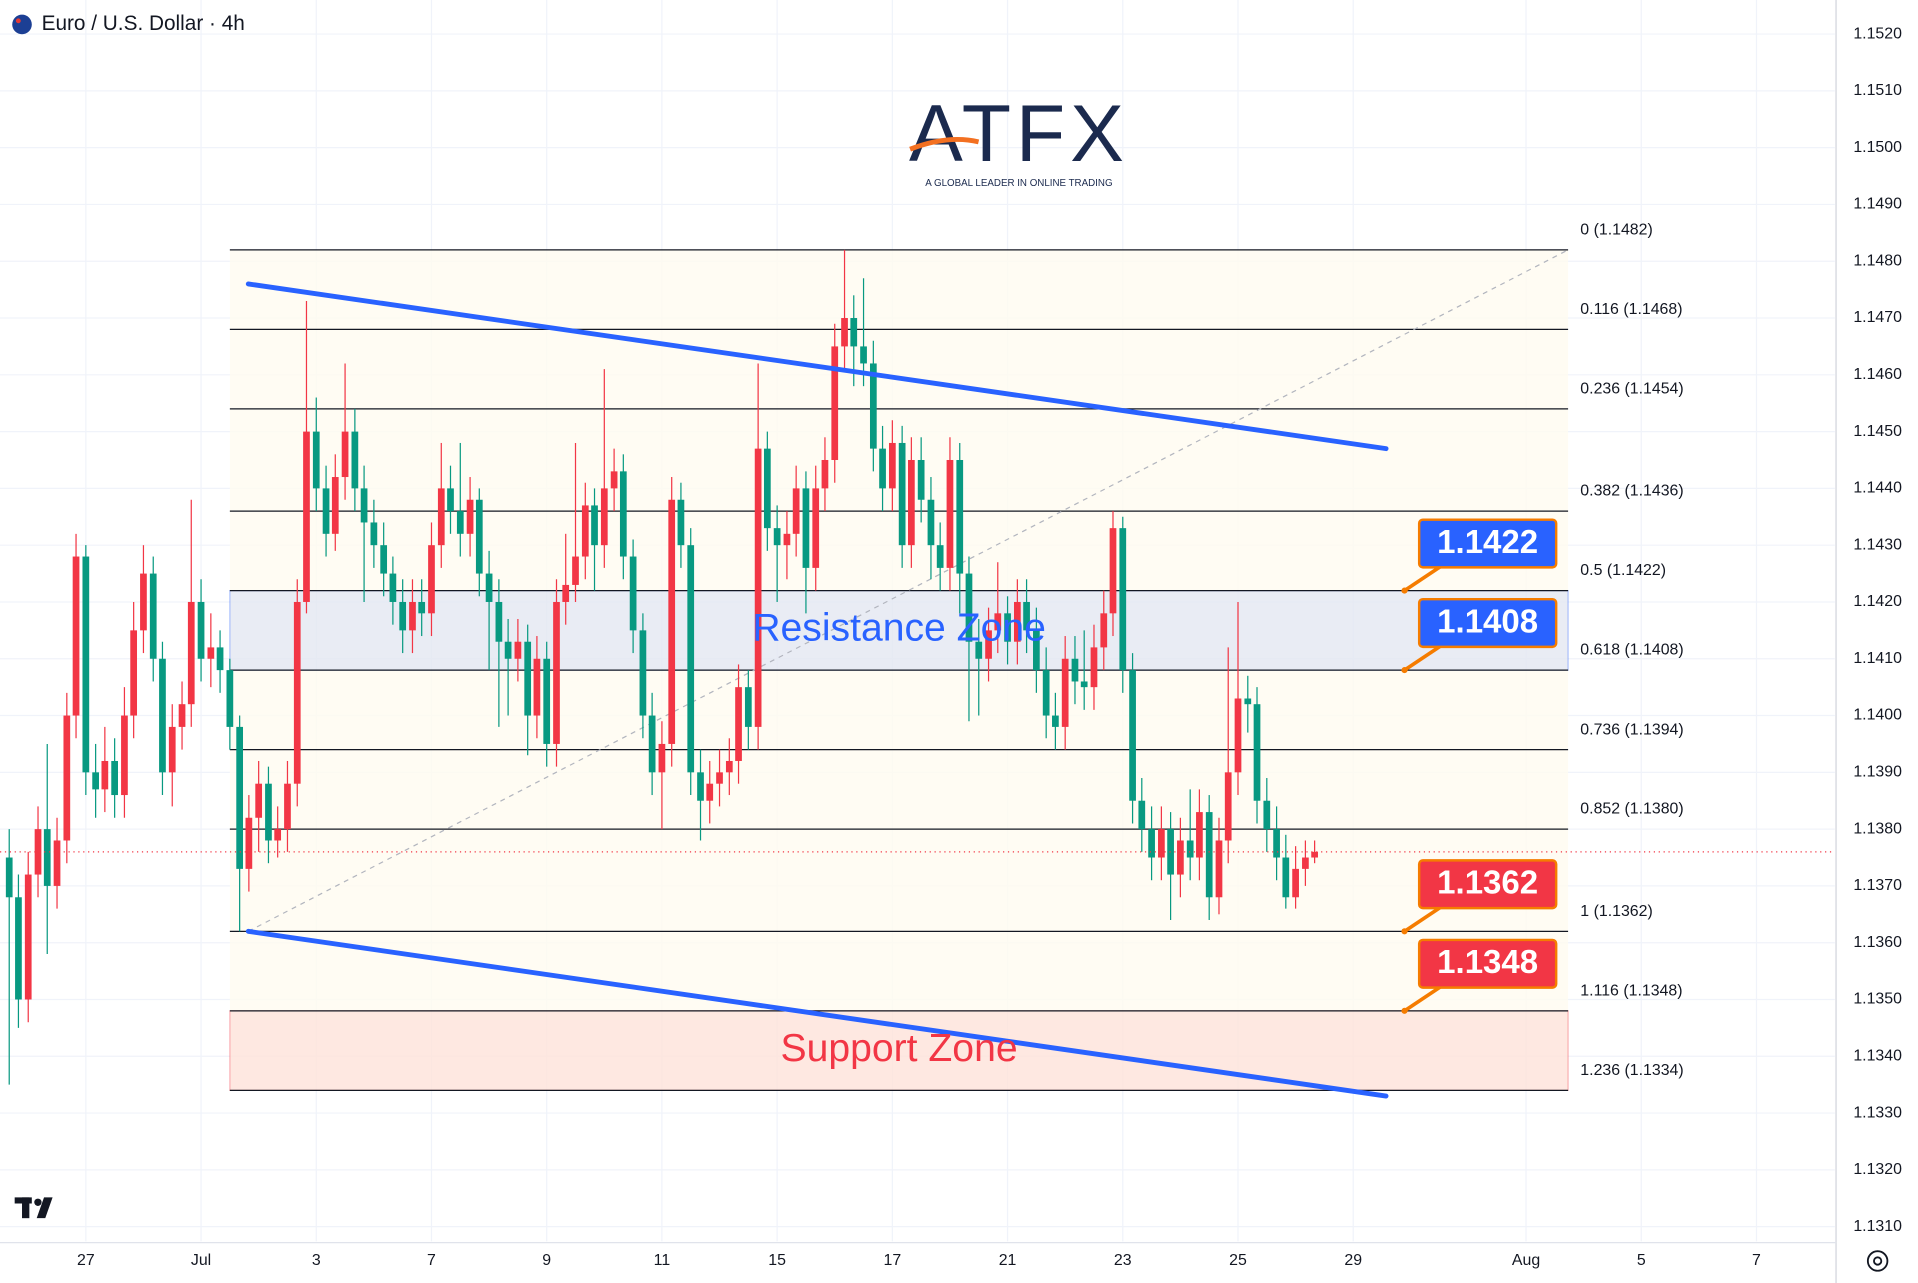  Describe the element at coordinates (1877, 999) in the screenshot. I see `y-tick-label: 1.1350` at that location.